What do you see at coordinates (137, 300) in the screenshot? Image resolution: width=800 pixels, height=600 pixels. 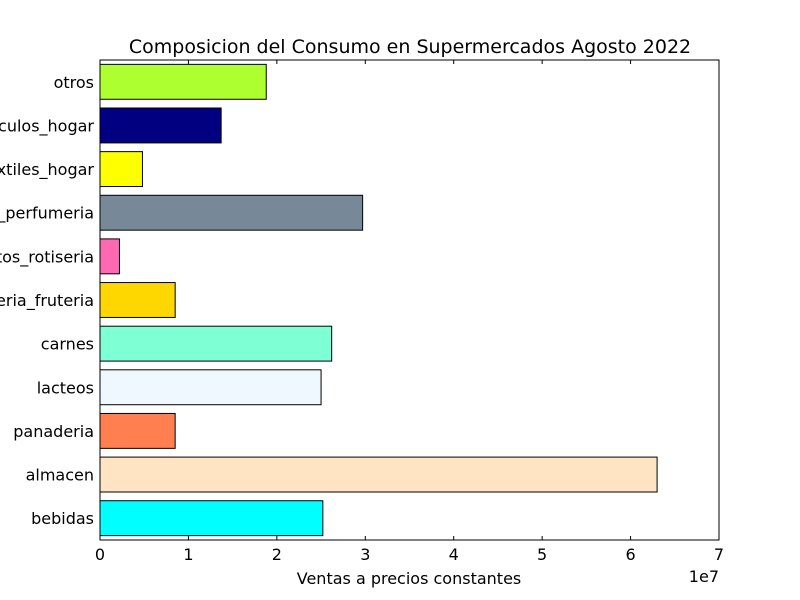 I see `bar-verduleria_fruteria` at bounding box center [137, 300].